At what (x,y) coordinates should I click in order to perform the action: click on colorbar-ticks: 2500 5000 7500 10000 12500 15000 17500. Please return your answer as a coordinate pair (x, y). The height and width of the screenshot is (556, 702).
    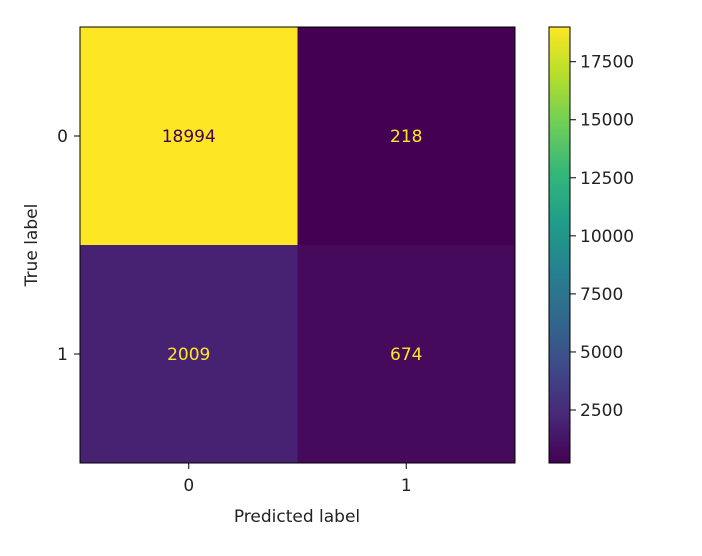
    Looking at the image, I should click on (602, 237).